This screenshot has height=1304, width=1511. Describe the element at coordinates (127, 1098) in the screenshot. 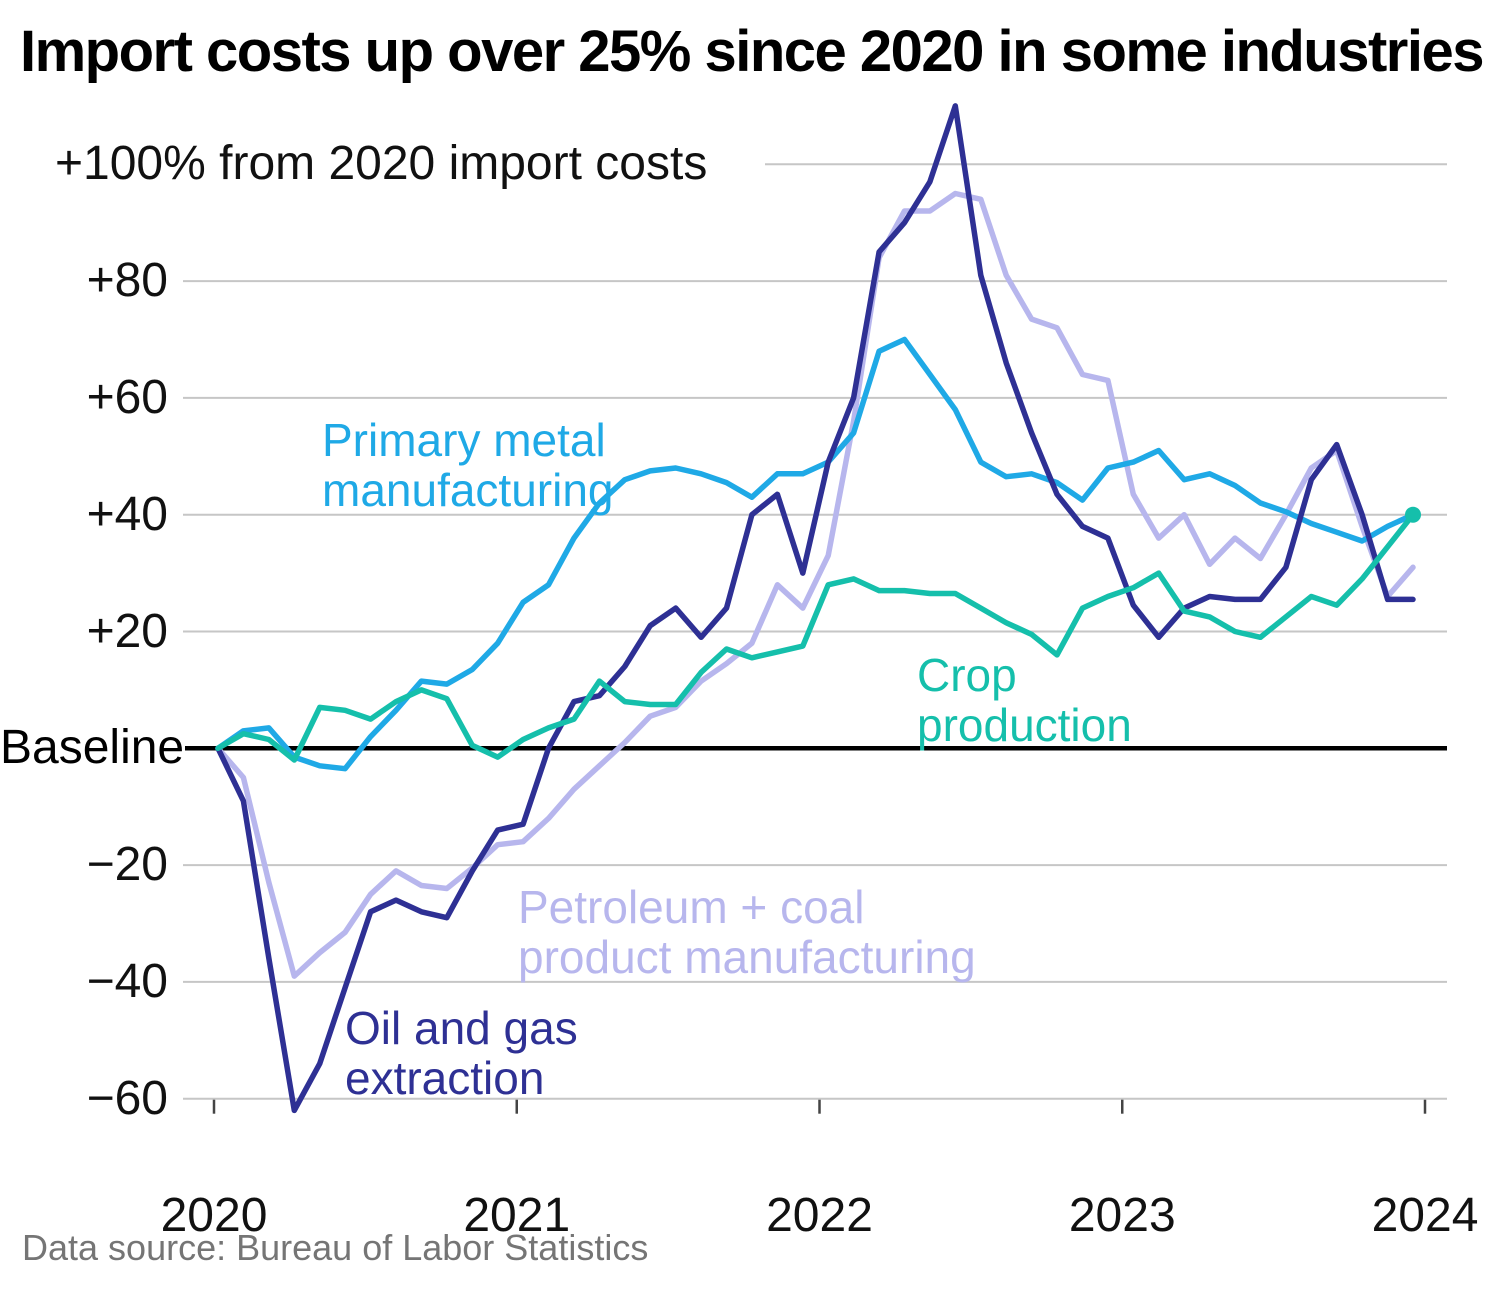

I see `y-tick-label--60: −60` at that location.